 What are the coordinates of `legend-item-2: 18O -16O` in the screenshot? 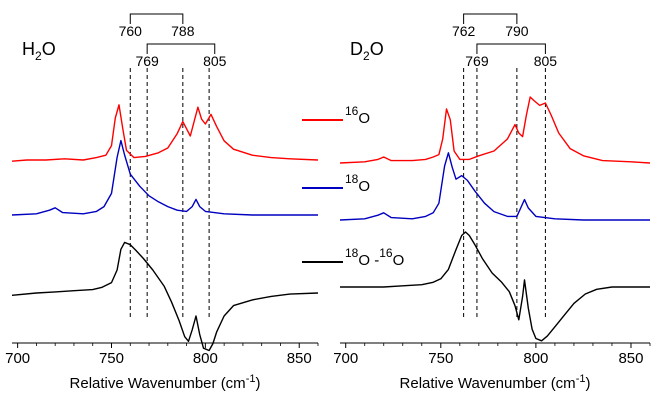 It's located at (353, 257).